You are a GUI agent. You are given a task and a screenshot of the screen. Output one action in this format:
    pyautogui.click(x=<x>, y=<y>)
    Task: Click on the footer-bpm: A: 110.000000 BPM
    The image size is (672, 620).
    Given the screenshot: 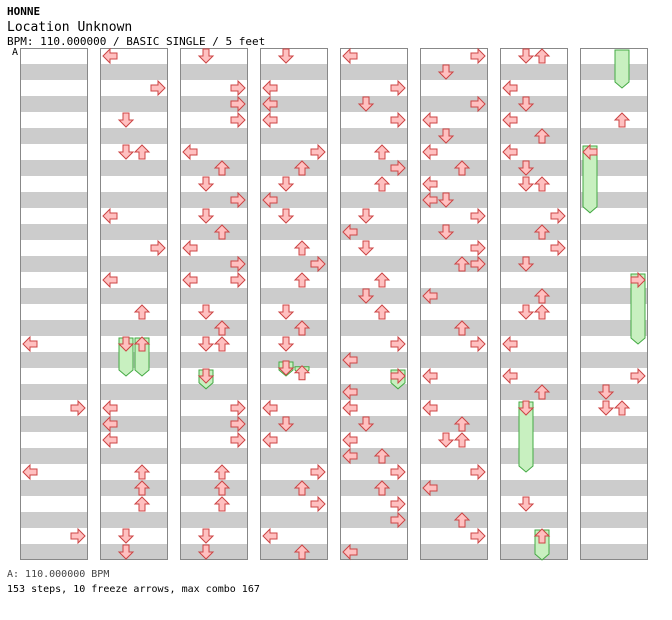 What is the action you would take?
    pyautogui.click(x=58, y=574)
    